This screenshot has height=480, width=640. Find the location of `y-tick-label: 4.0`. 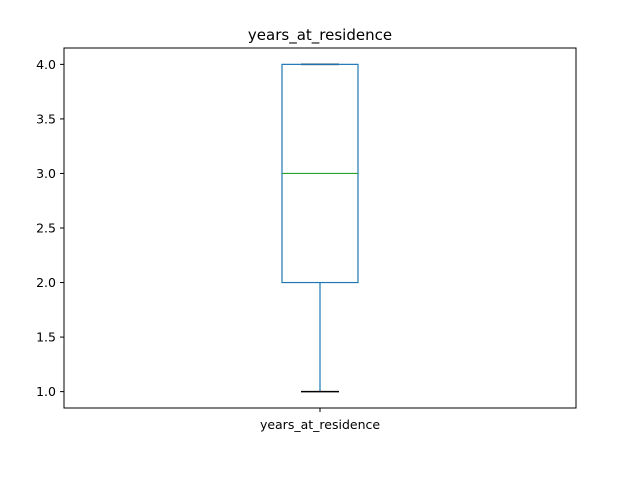

y-tick-label: 4.0 is located at coordinates (46, 64).